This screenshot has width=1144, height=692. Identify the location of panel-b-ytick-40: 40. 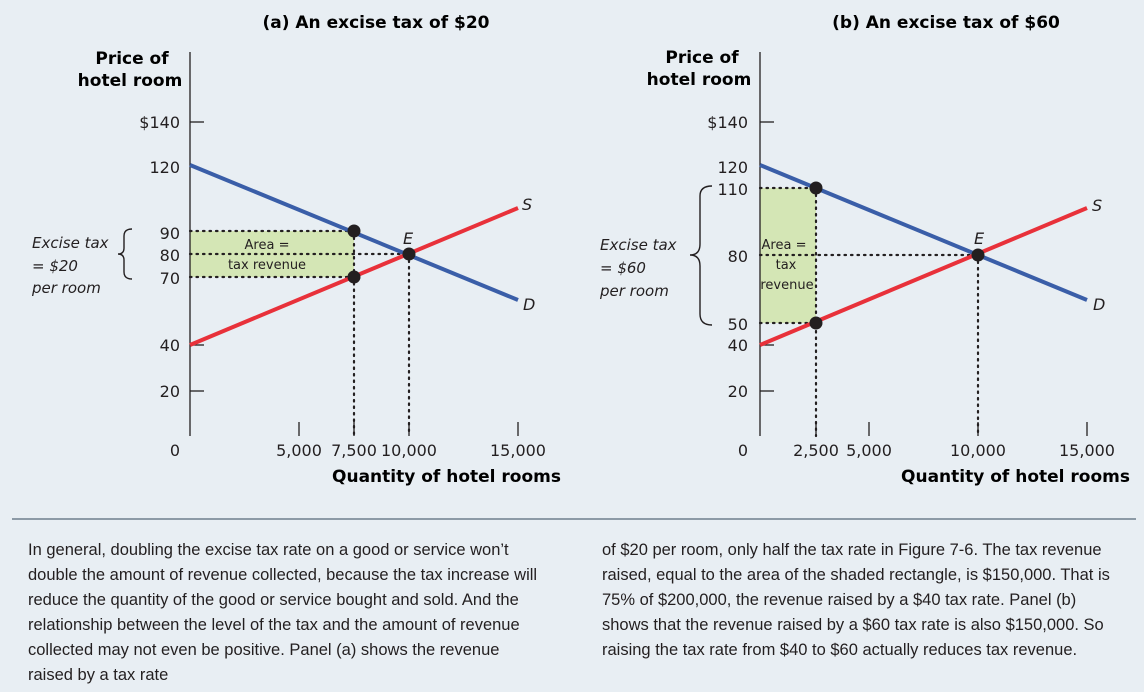
(738, 345).